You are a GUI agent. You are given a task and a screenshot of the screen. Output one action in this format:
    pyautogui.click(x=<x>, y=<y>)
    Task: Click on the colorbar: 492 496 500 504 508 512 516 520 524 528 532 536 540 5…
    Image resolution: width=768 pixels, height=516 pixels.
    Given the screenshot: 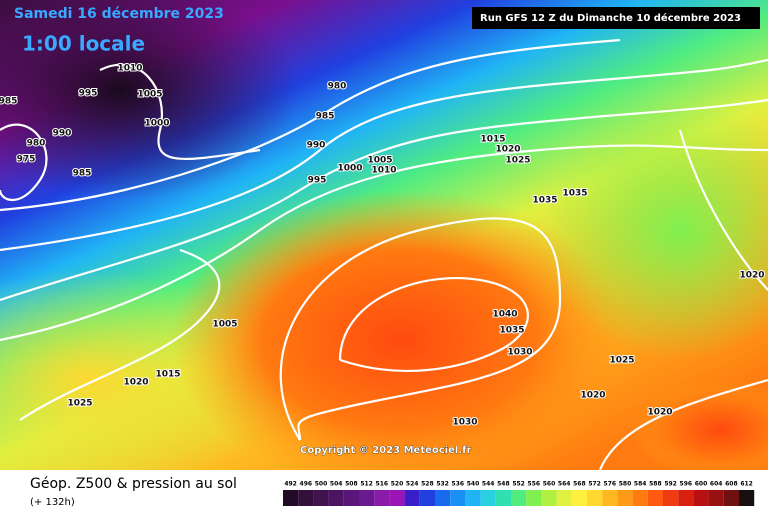 What is the action you would take?
    pyautogui.click(x=519, y=493)
    